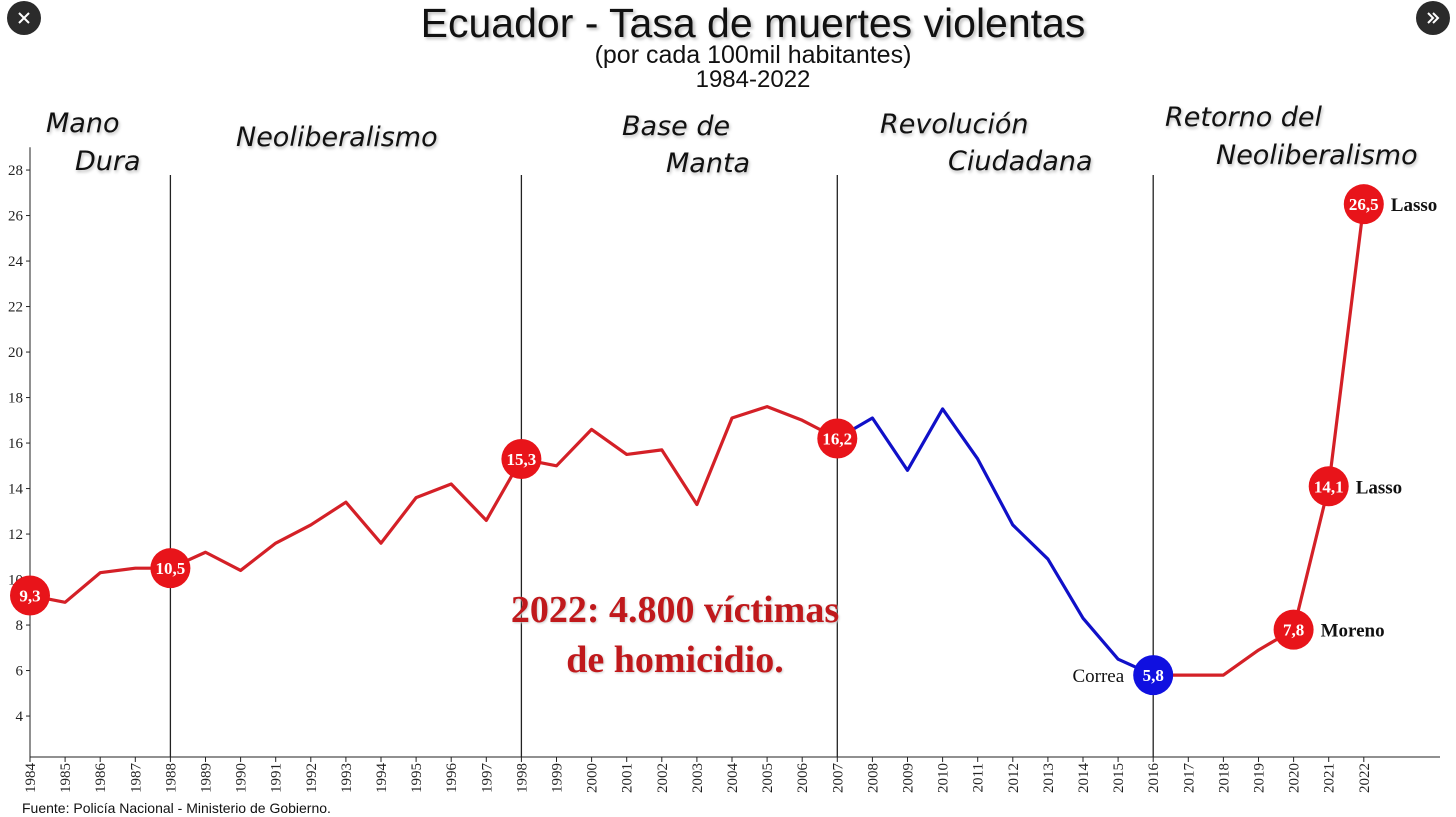 The width and height of the screenshot is (1456, 817). What do you see at coordinates (1244, 117) in the screenshot?
I see `era-label: Retorno del` at bounding box center [1244, 117].